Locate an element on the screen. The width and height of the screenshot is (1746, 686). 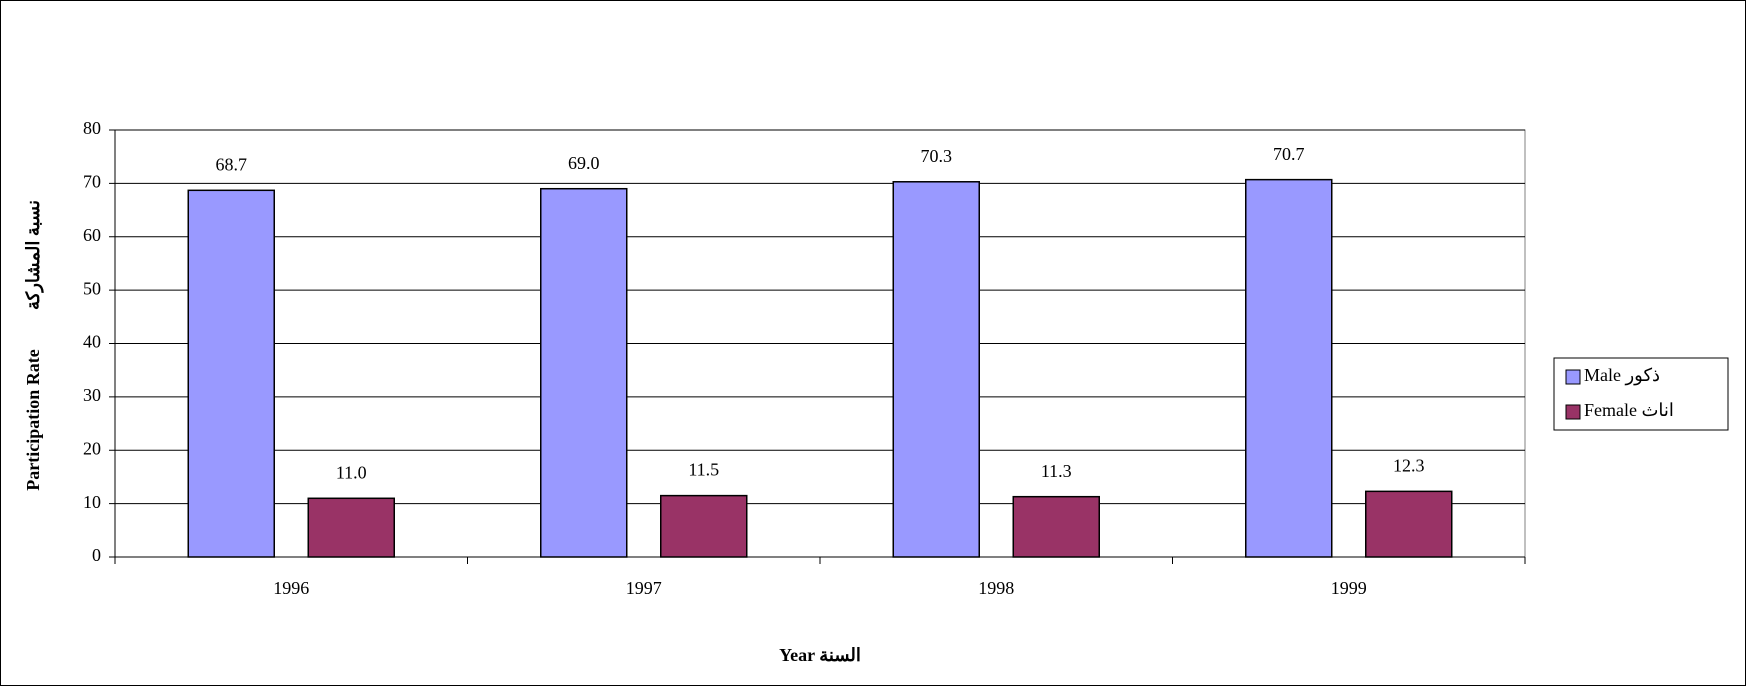
y-tick-label: 30 is located at coordinates (92, 395).